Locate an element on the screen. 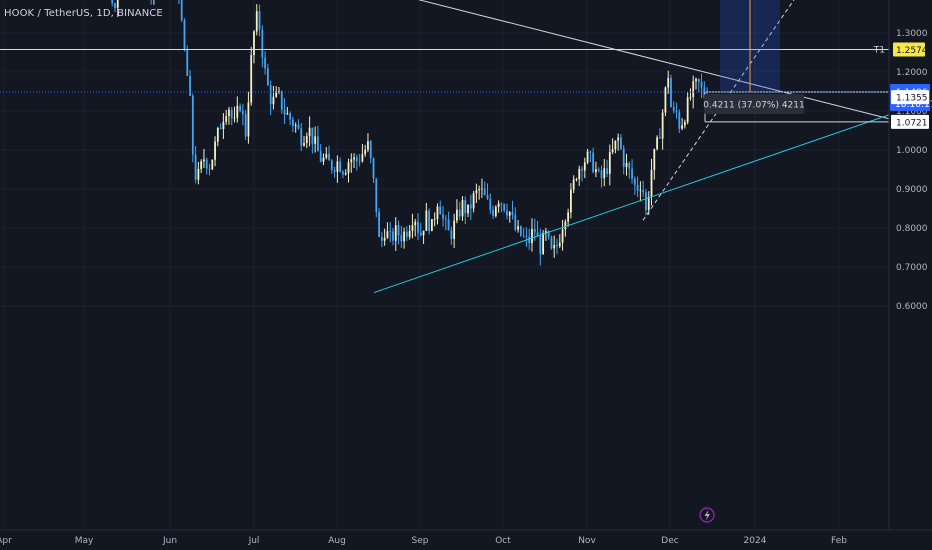 This screenshot has height=550, width=932. x-tick-label: Jul is located at coordinates (254, 541).